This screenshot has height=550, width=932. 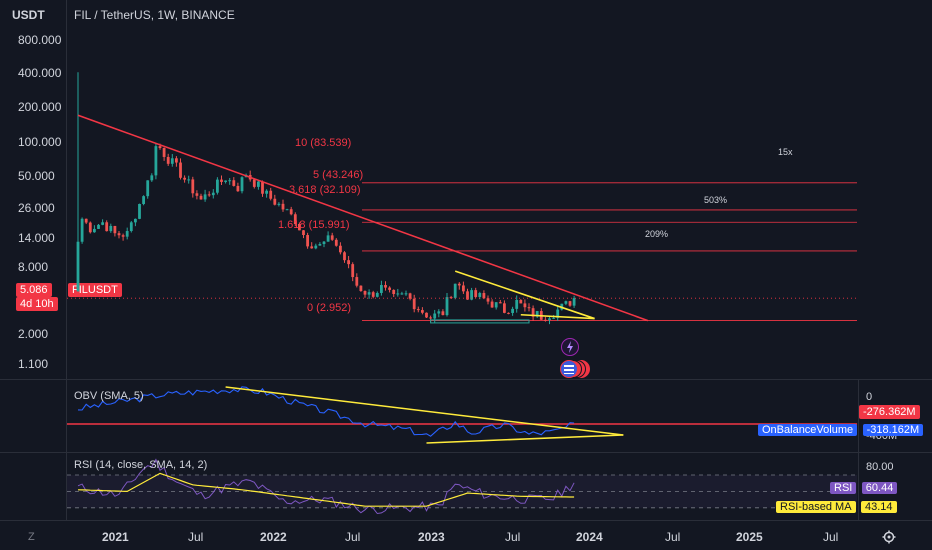 What do you see at coordinates (657, 234) in the screenshot?
I see `target-note-209: 209%` at bounding box center [657, 234].